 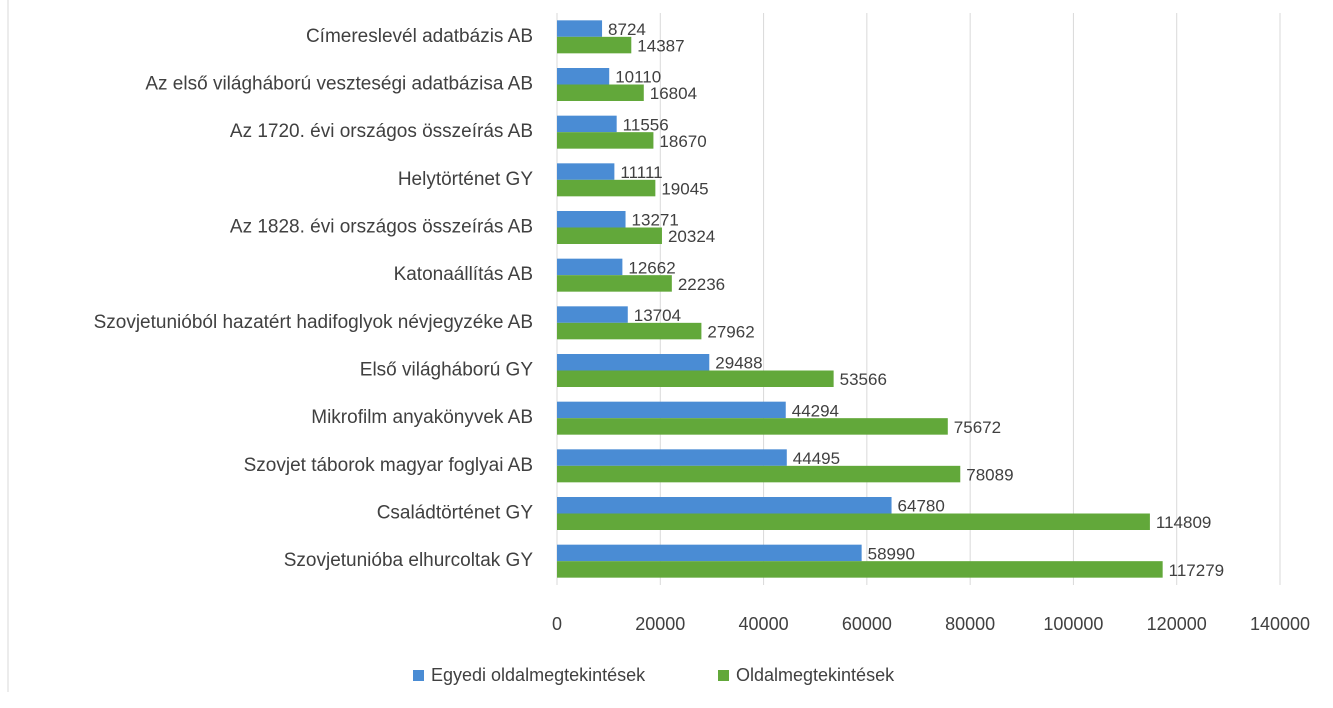 What do you see at coordinates (422, 417) in the screenshot?
I see `category-label: Mikrofilm anyakönyvek AB` at bounding box center [422, 417].